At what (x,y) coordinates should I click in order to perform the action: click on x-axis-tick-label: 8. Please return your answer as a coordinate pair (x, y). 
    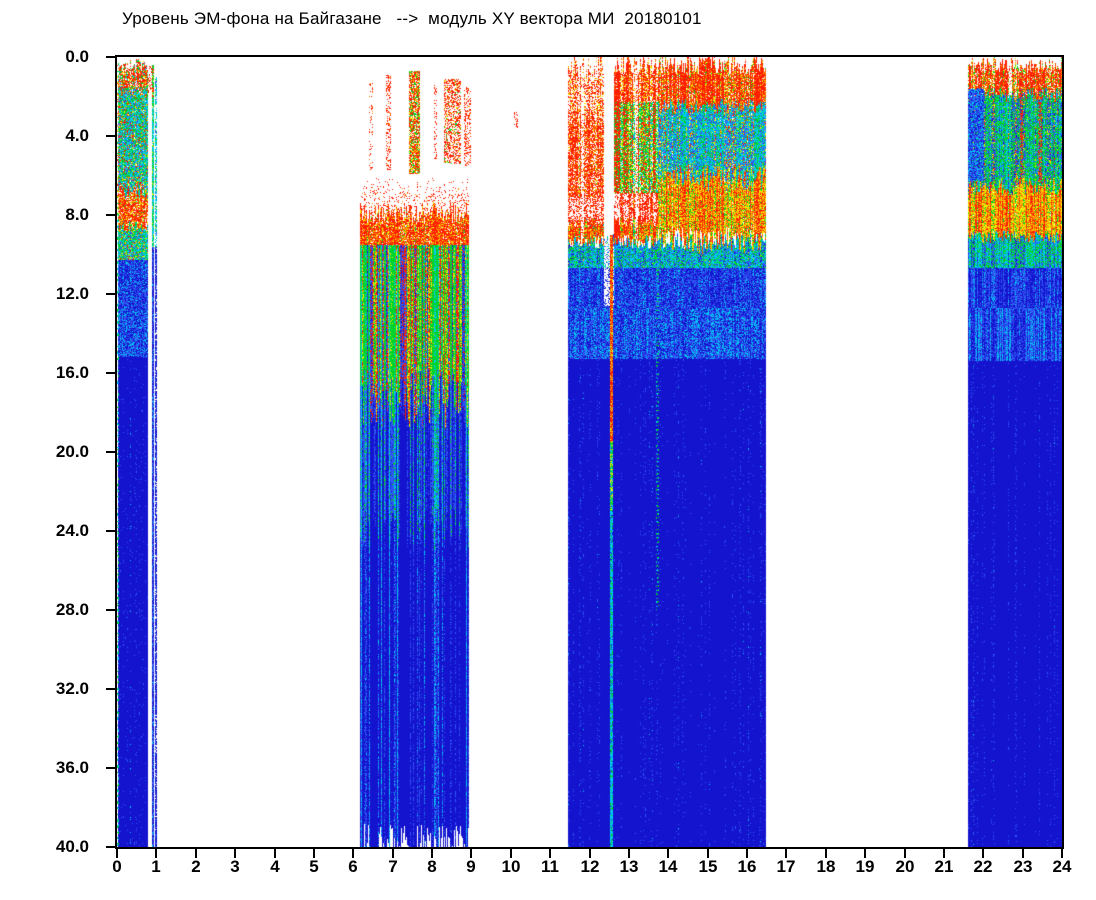
    Looking at the image, I should click on (432, 866).